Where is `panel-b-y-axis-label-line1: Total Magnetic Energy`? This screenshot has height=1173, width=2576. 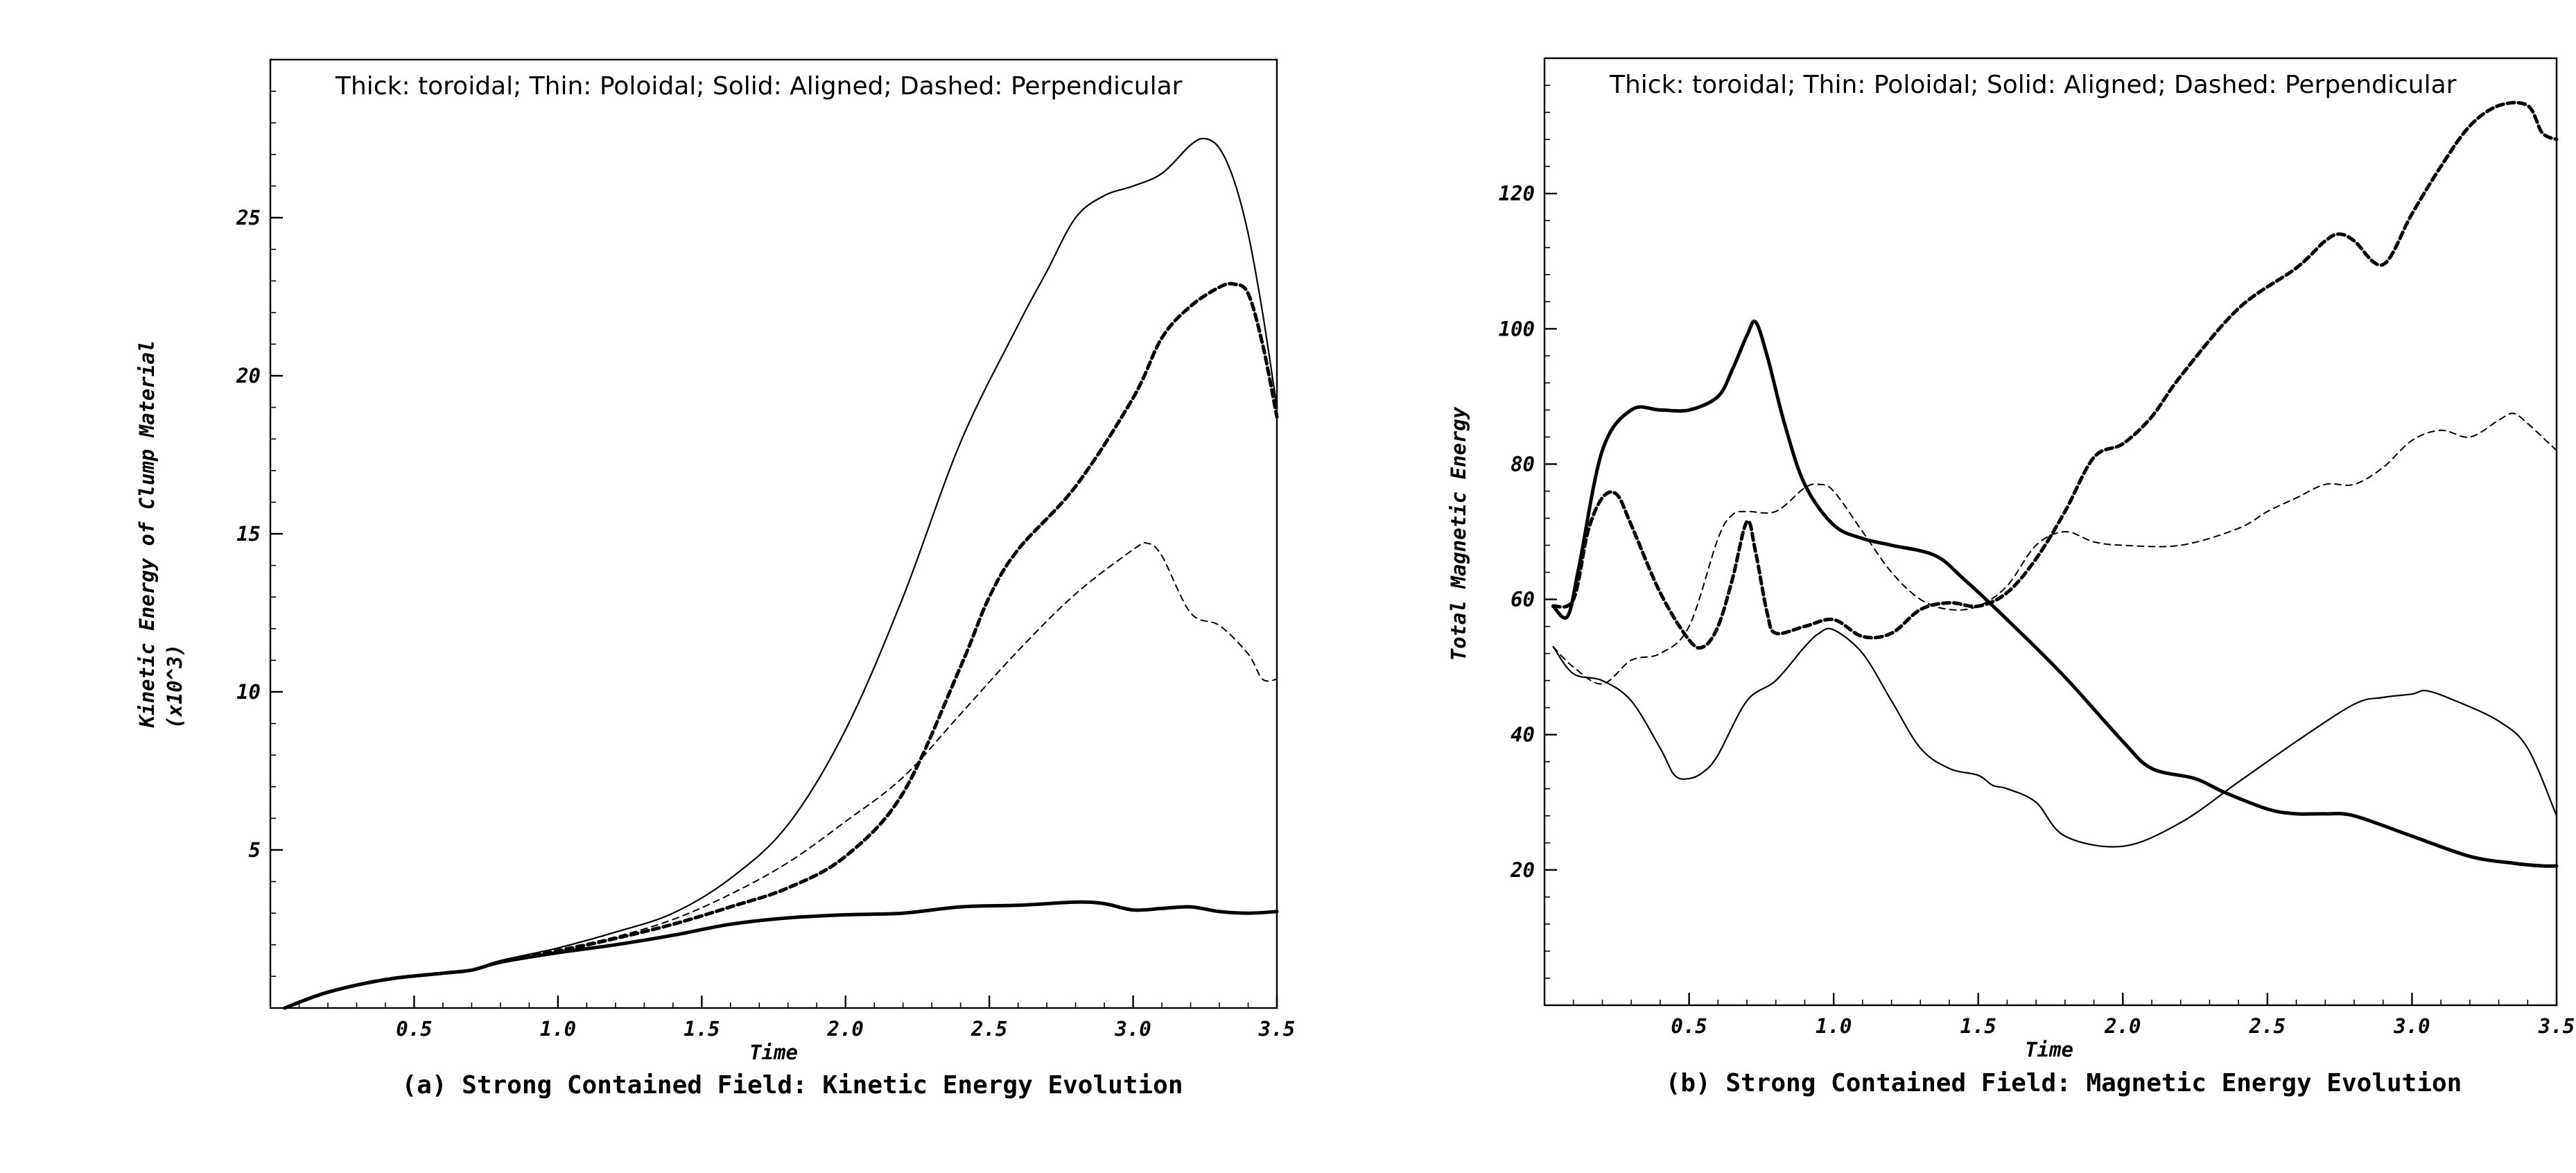
panel-b-y-axis-label-line1: Total Magnetic Energy is located at coordinates (1458, 533).